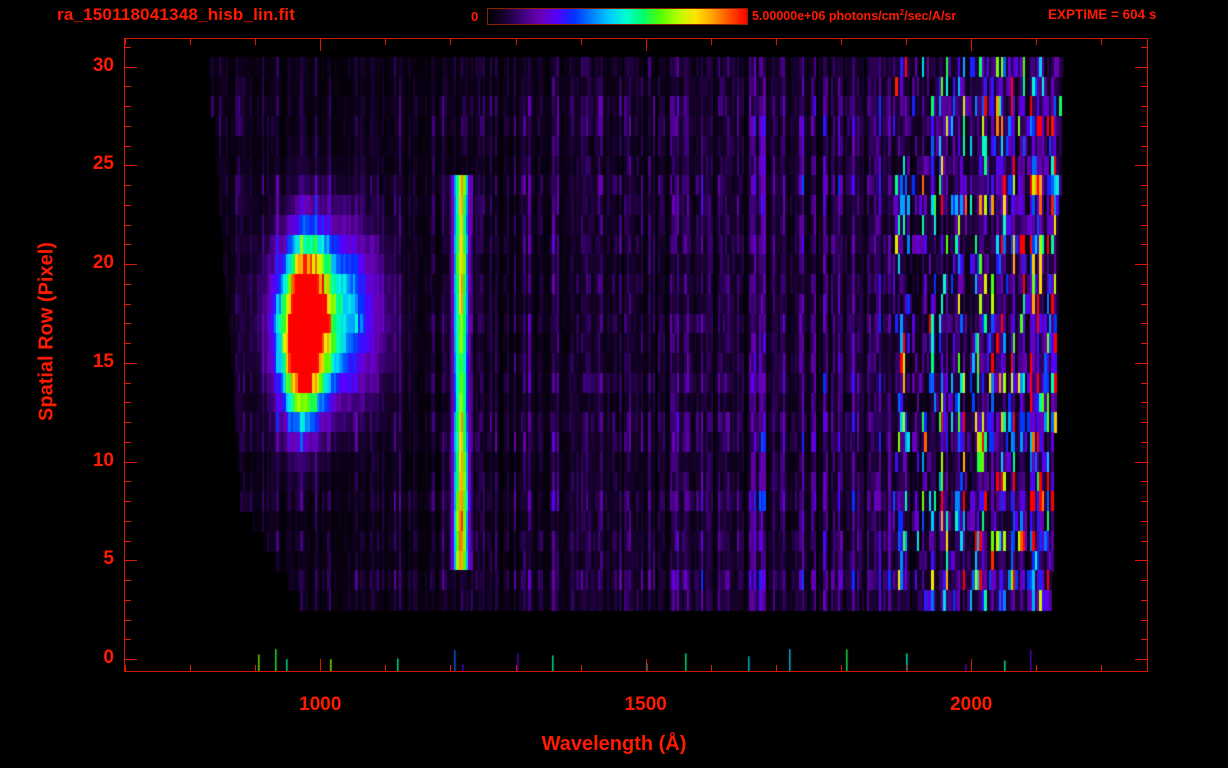  I want to click on colorbar-min-label: 0, so click(475, 16).